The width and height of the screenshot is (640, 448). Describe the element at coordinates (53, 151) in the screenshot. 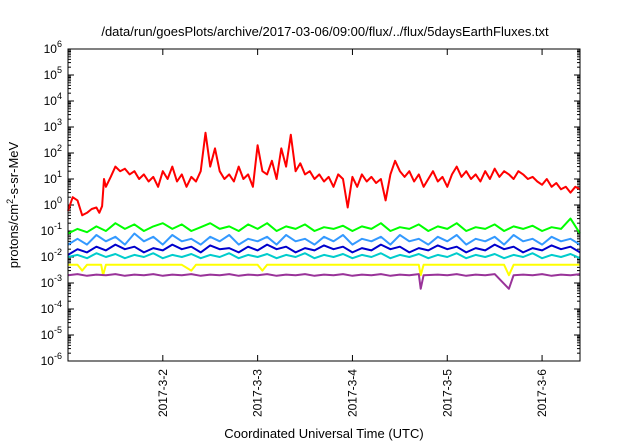

I see `y-tick-label: 10²` at that location.